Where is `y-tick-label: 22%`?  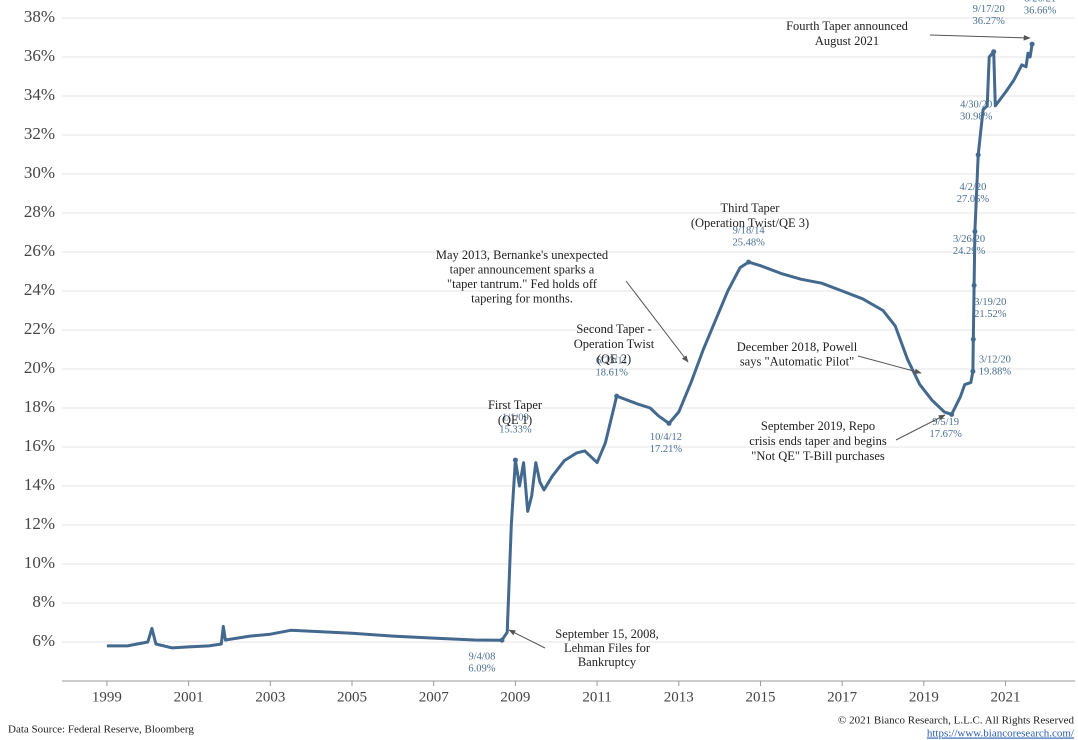 y-tick-label: 22% is located at coordinates (39, 328).